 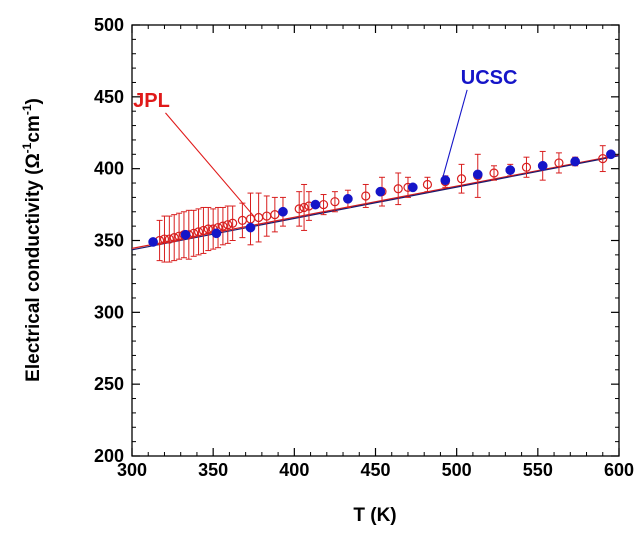 I want to click on x-tick-label-600: 600, so click(x=619, y=470).